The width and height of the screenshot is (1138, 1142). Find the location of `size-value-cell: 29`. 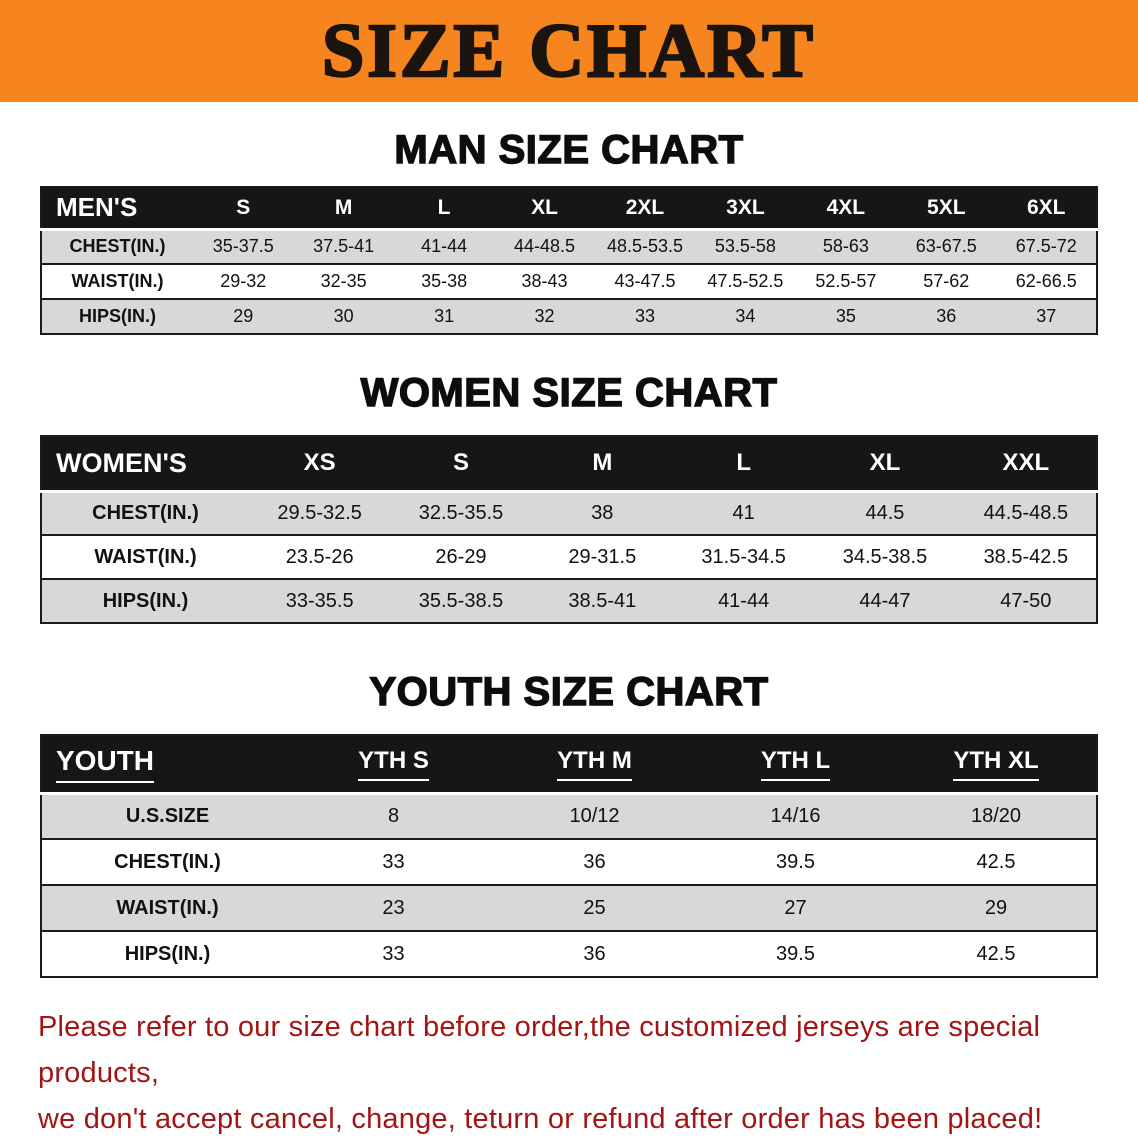

size-value-cell: 29 is located at coordinates (243, 316).